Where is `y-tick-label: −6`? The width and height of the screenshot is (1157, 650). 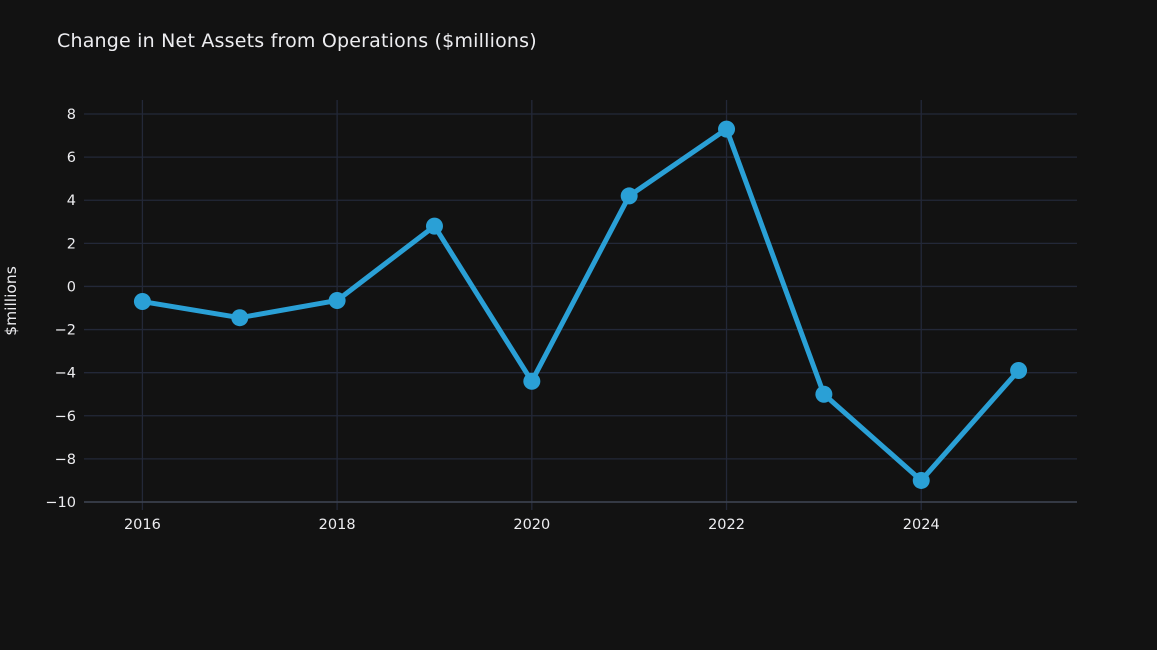
y-tick-label: −6 is located at coordinates (65, 417).